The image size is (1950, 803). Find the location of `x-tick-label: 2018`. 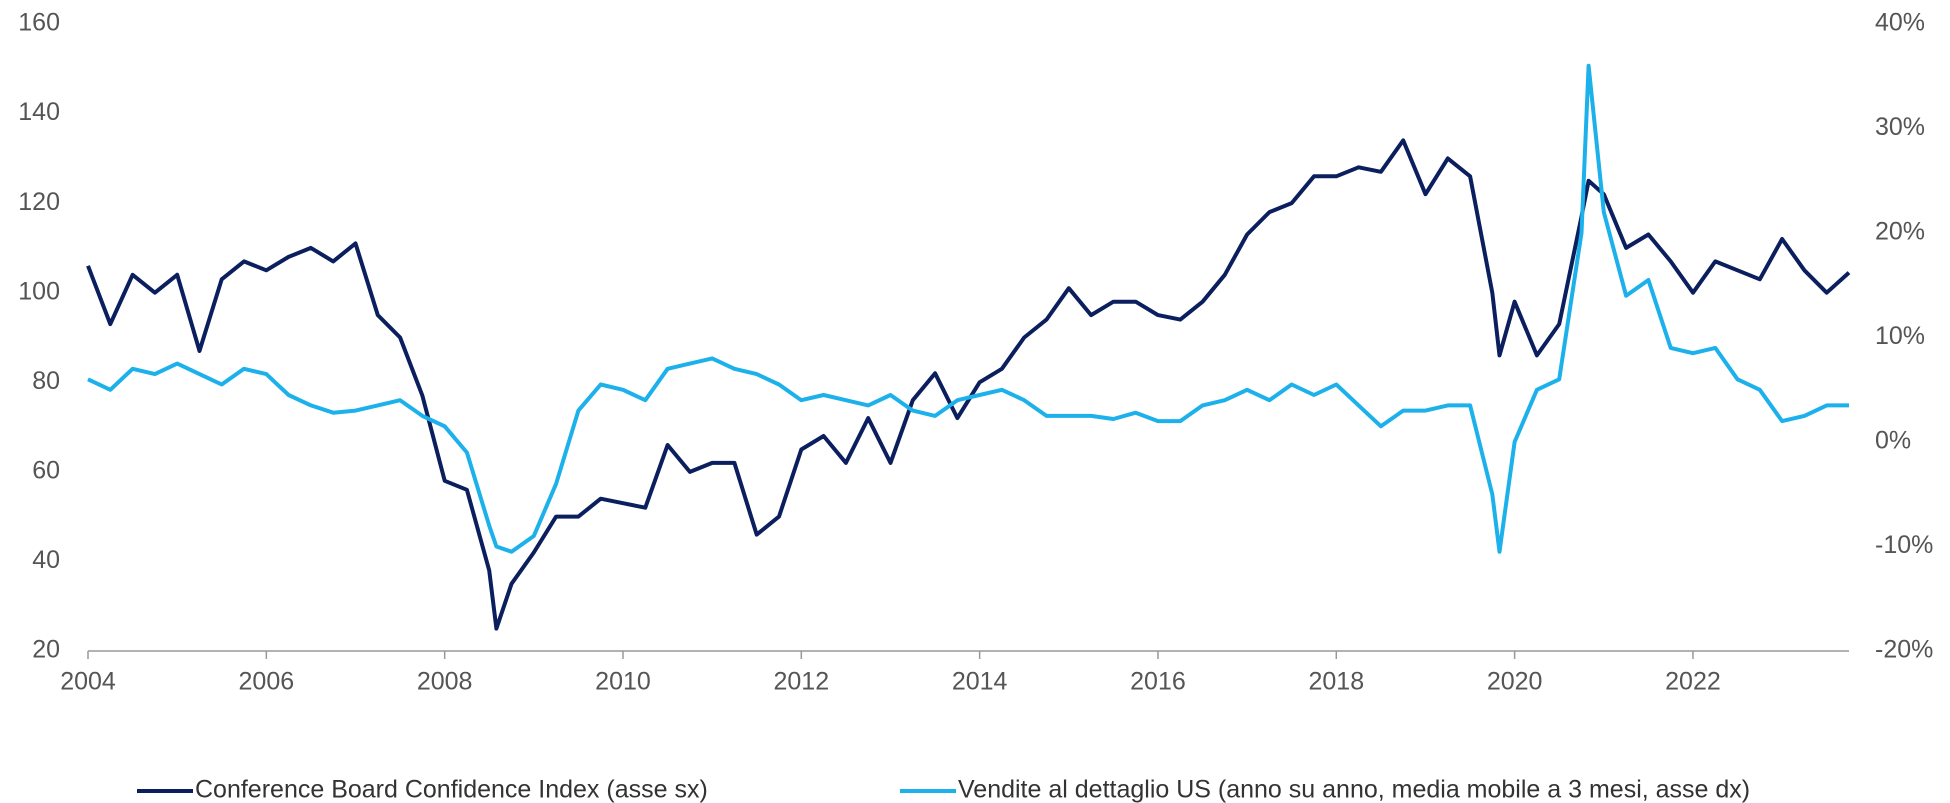

x-tick-label: 2018 is located at coordinates (1336, 682).